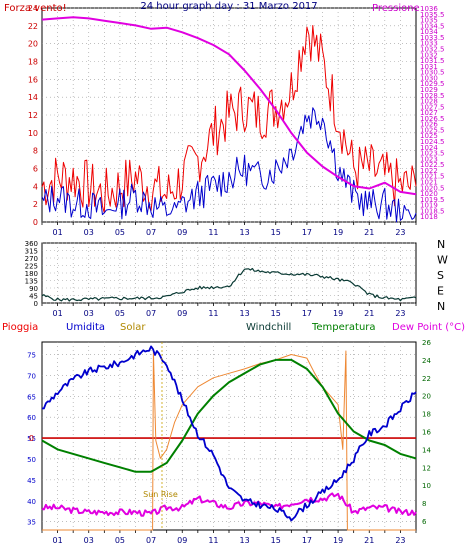 The image size is (466, 555). I want to click on panel3-right-tick-label: 6, so click(424, 522).